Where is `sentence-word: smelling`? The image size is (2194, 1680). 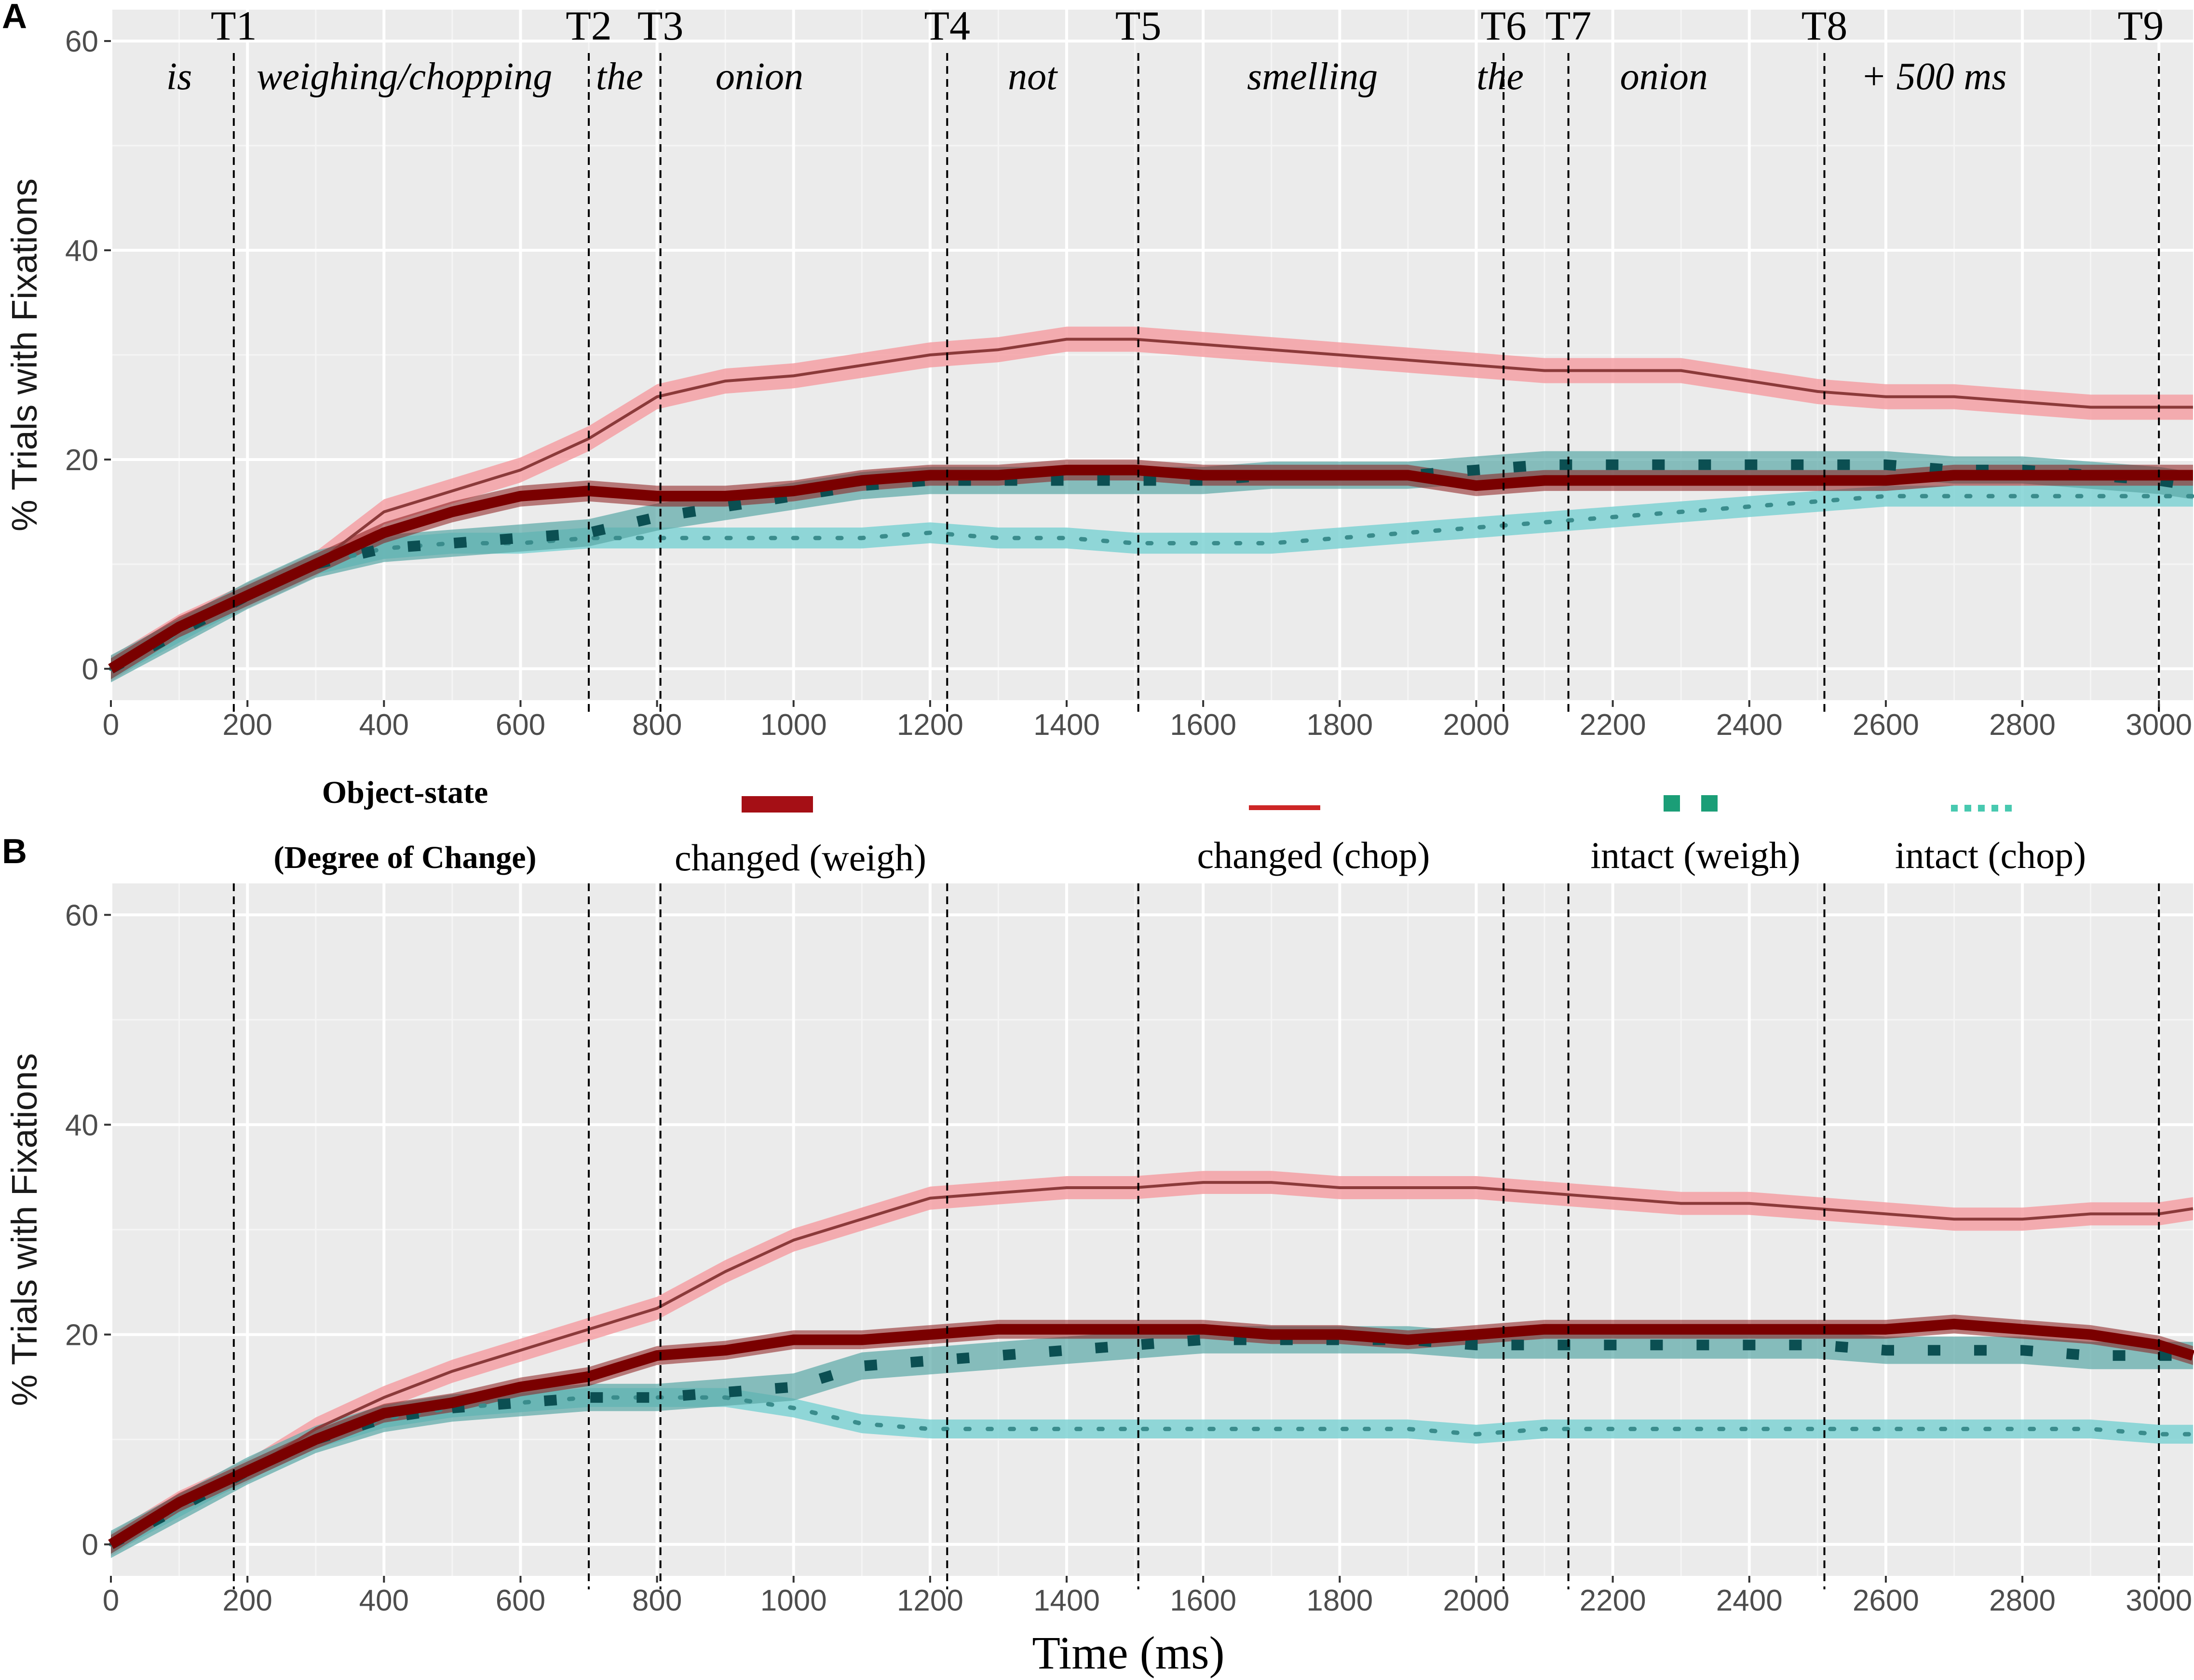 sentence-word: smelling is located at coordinates (1312, 76).